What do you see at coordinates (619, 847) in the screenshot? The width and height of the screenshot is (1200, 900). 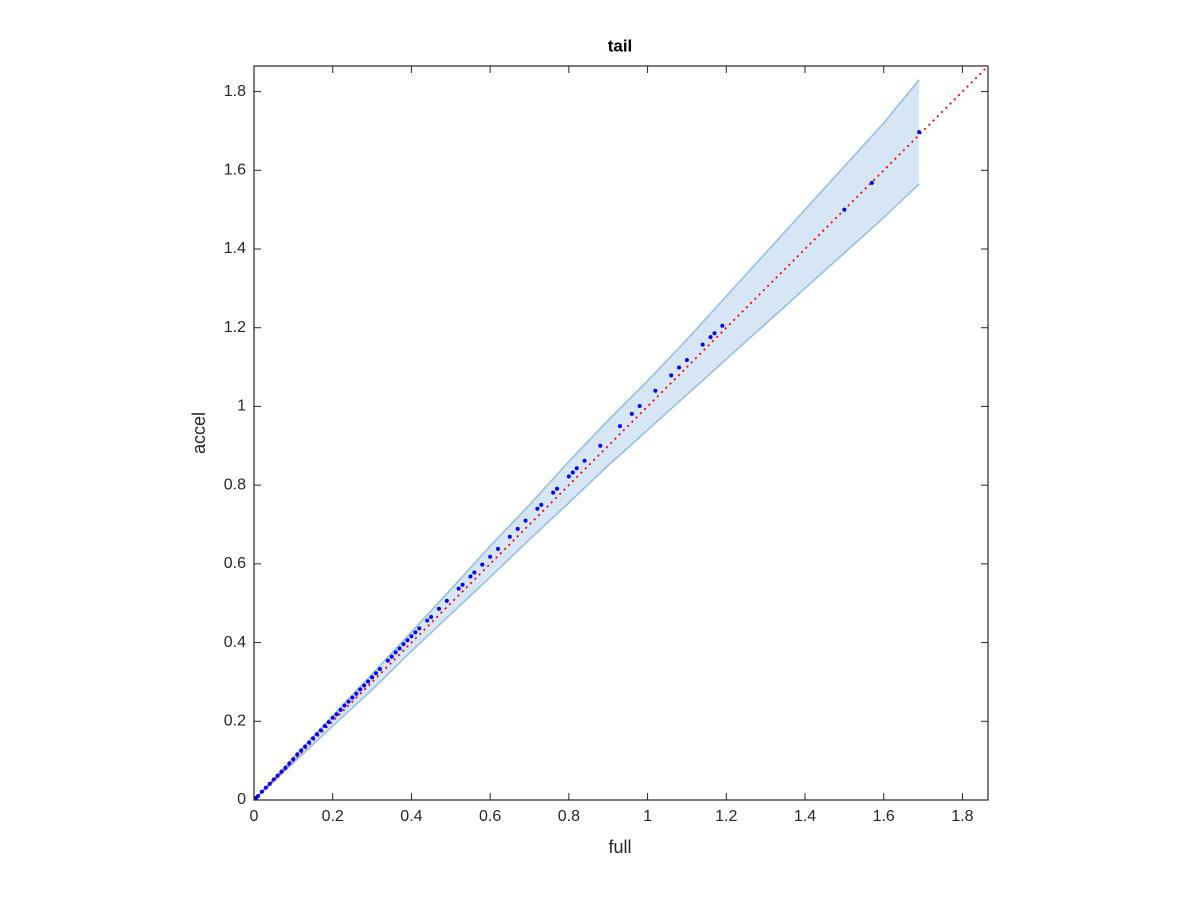 I see `x-axis-label: full` at bounding box center [619, 847].